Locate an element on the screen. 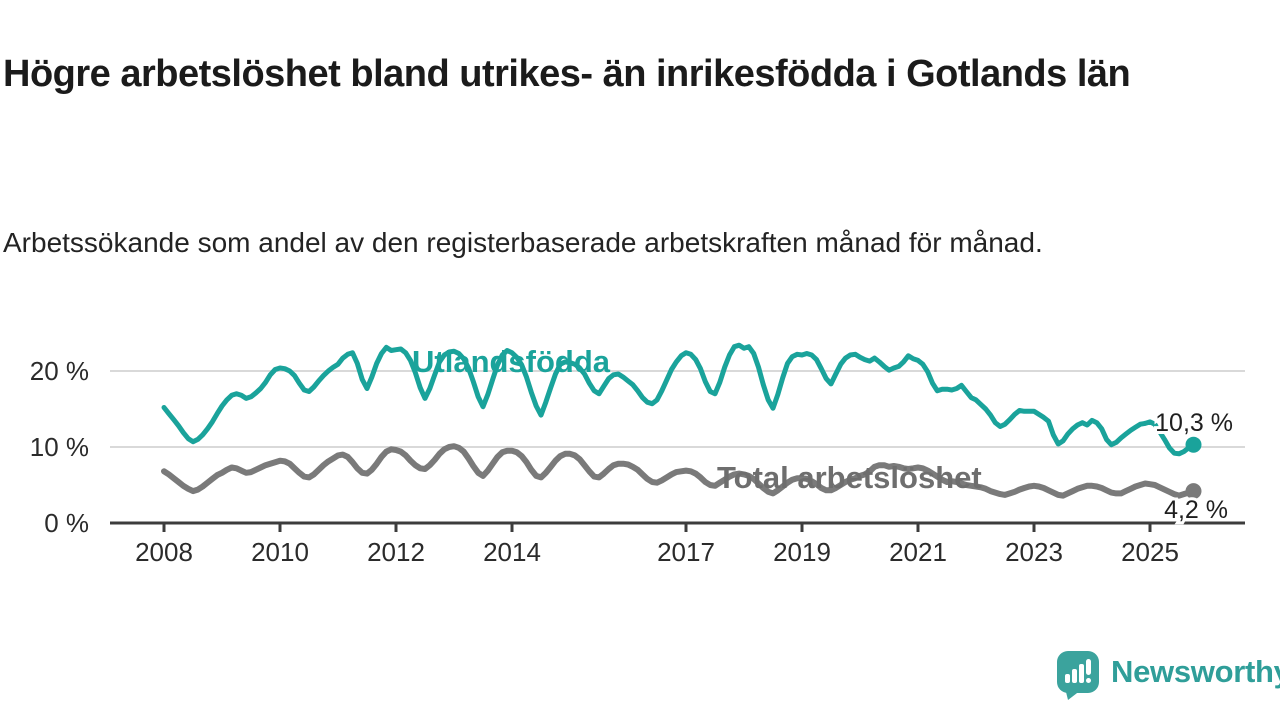 This screenshot has height=720, width=1280. series-label-total-arbetsloshet: Total arbetslöshet is located at coordinates (849, 477).